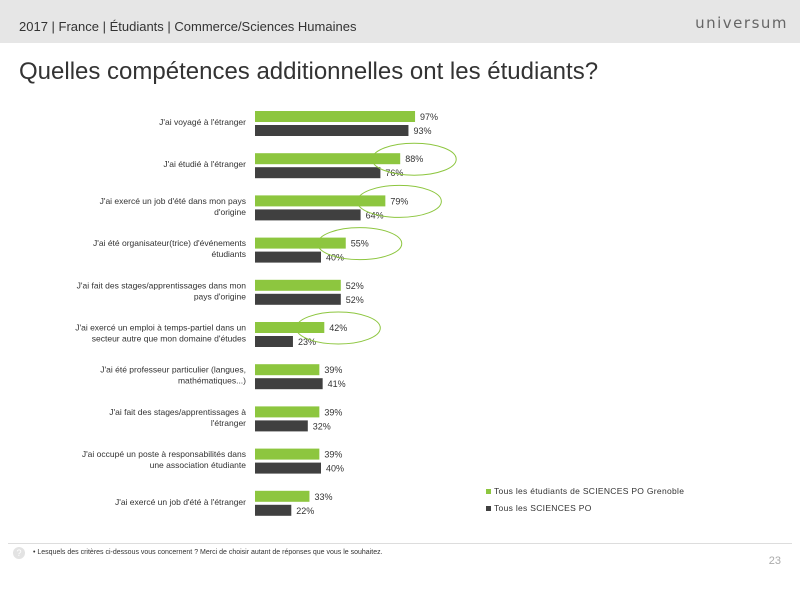  Describe the element at coordinates (337, 384) in the screenshot. I see `data-label: 41%` at that location.